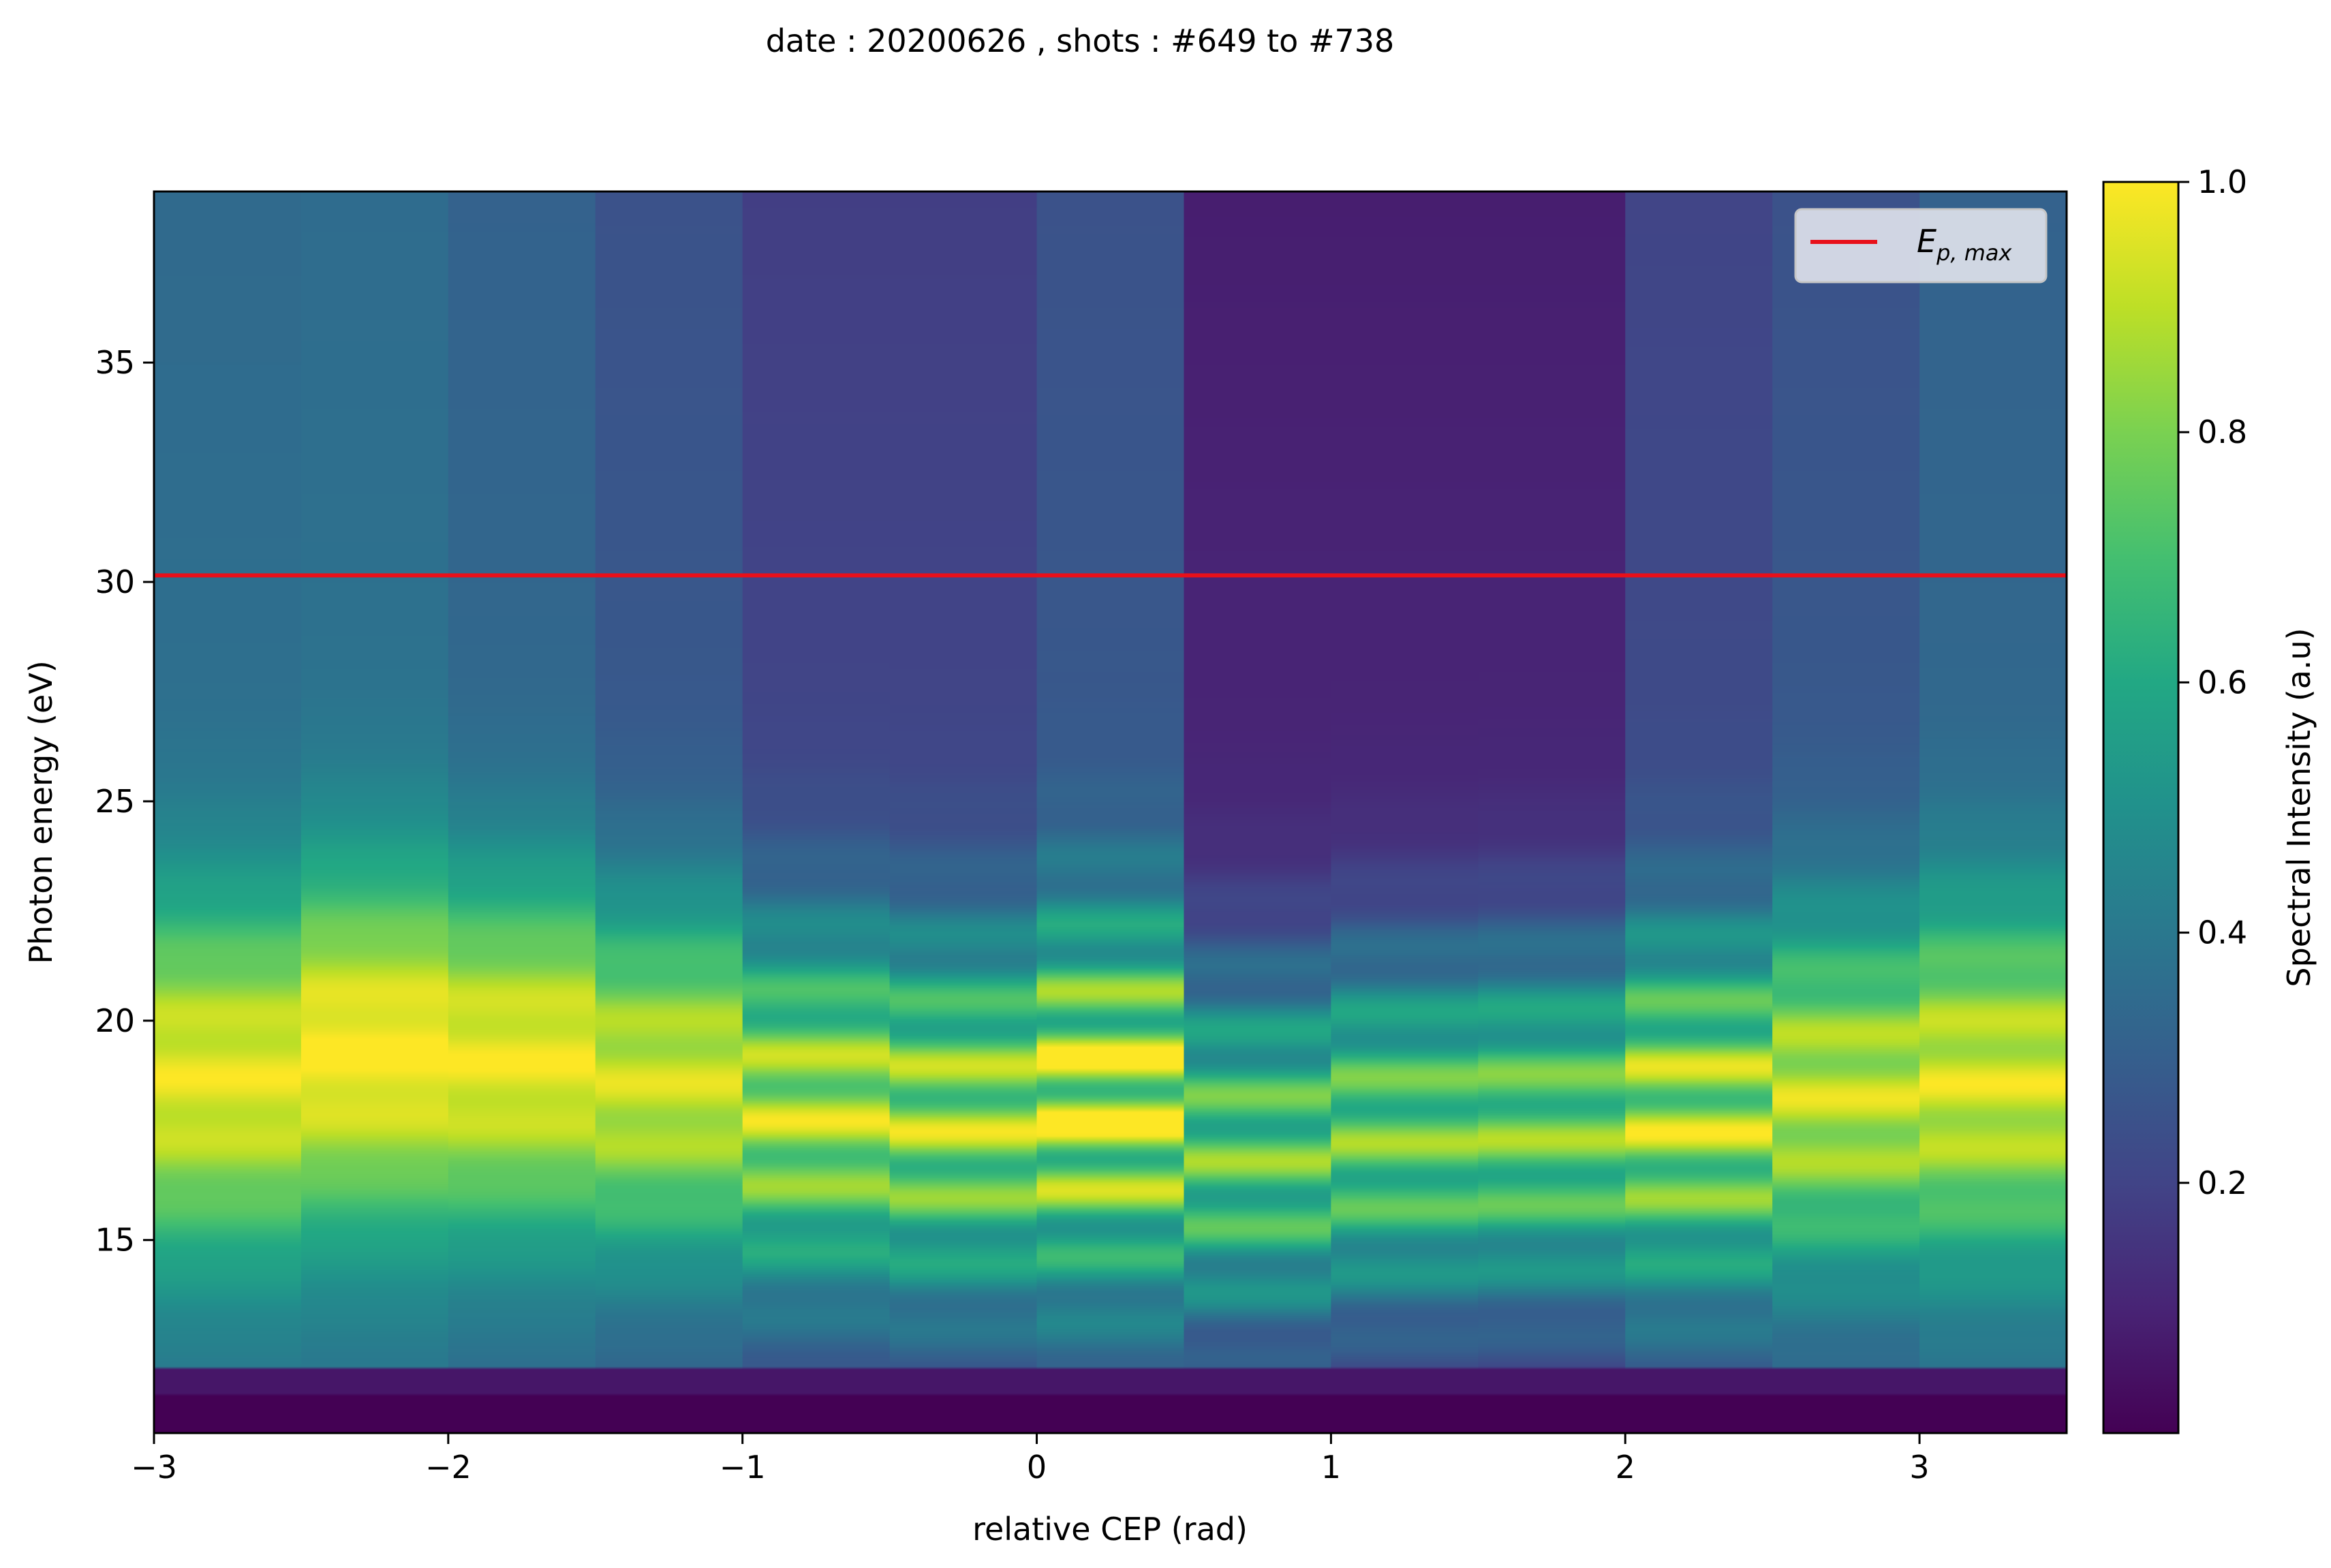 The width and height of the screenshot is (2331, 1568). I want to click on x-tick-label: −2, so click(448, 1468).